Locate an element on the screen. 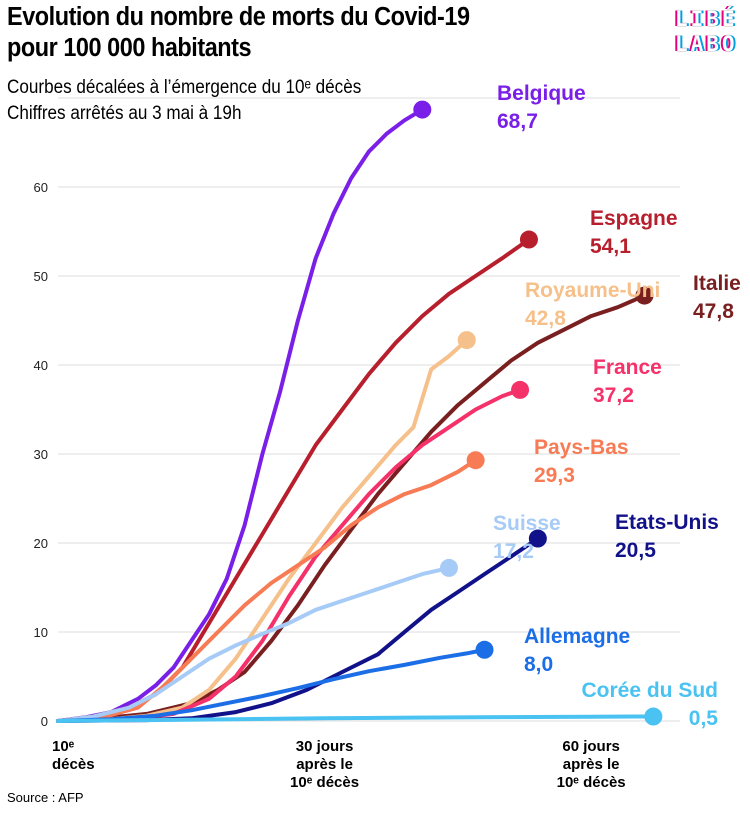  series-name-espagne: Espagne is located at coordinates (634, 218).